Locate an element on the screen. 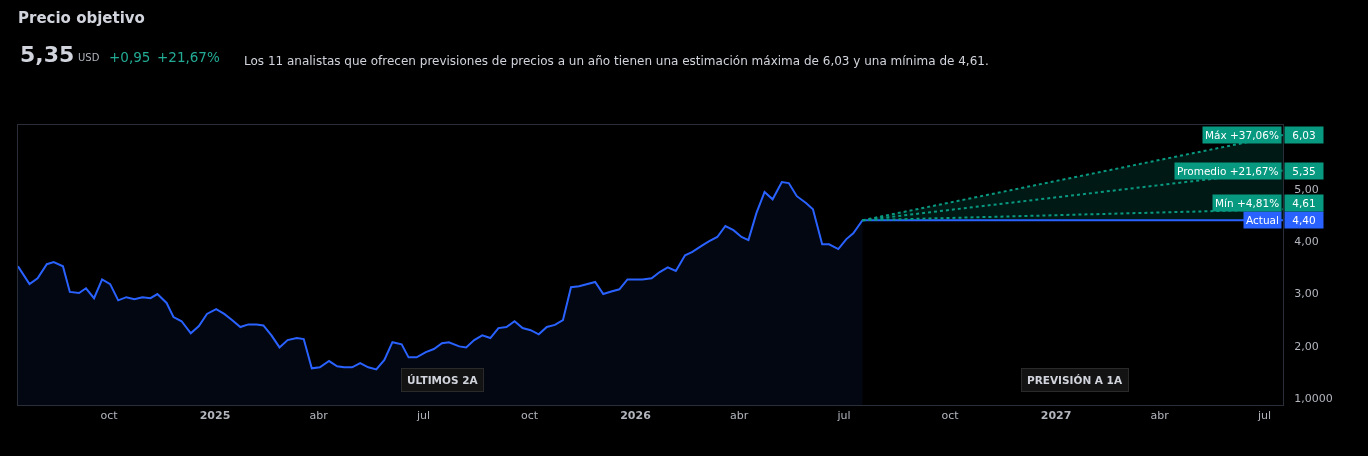  legend-label: Mín +4,81% is located at coordinates (1247, 203).